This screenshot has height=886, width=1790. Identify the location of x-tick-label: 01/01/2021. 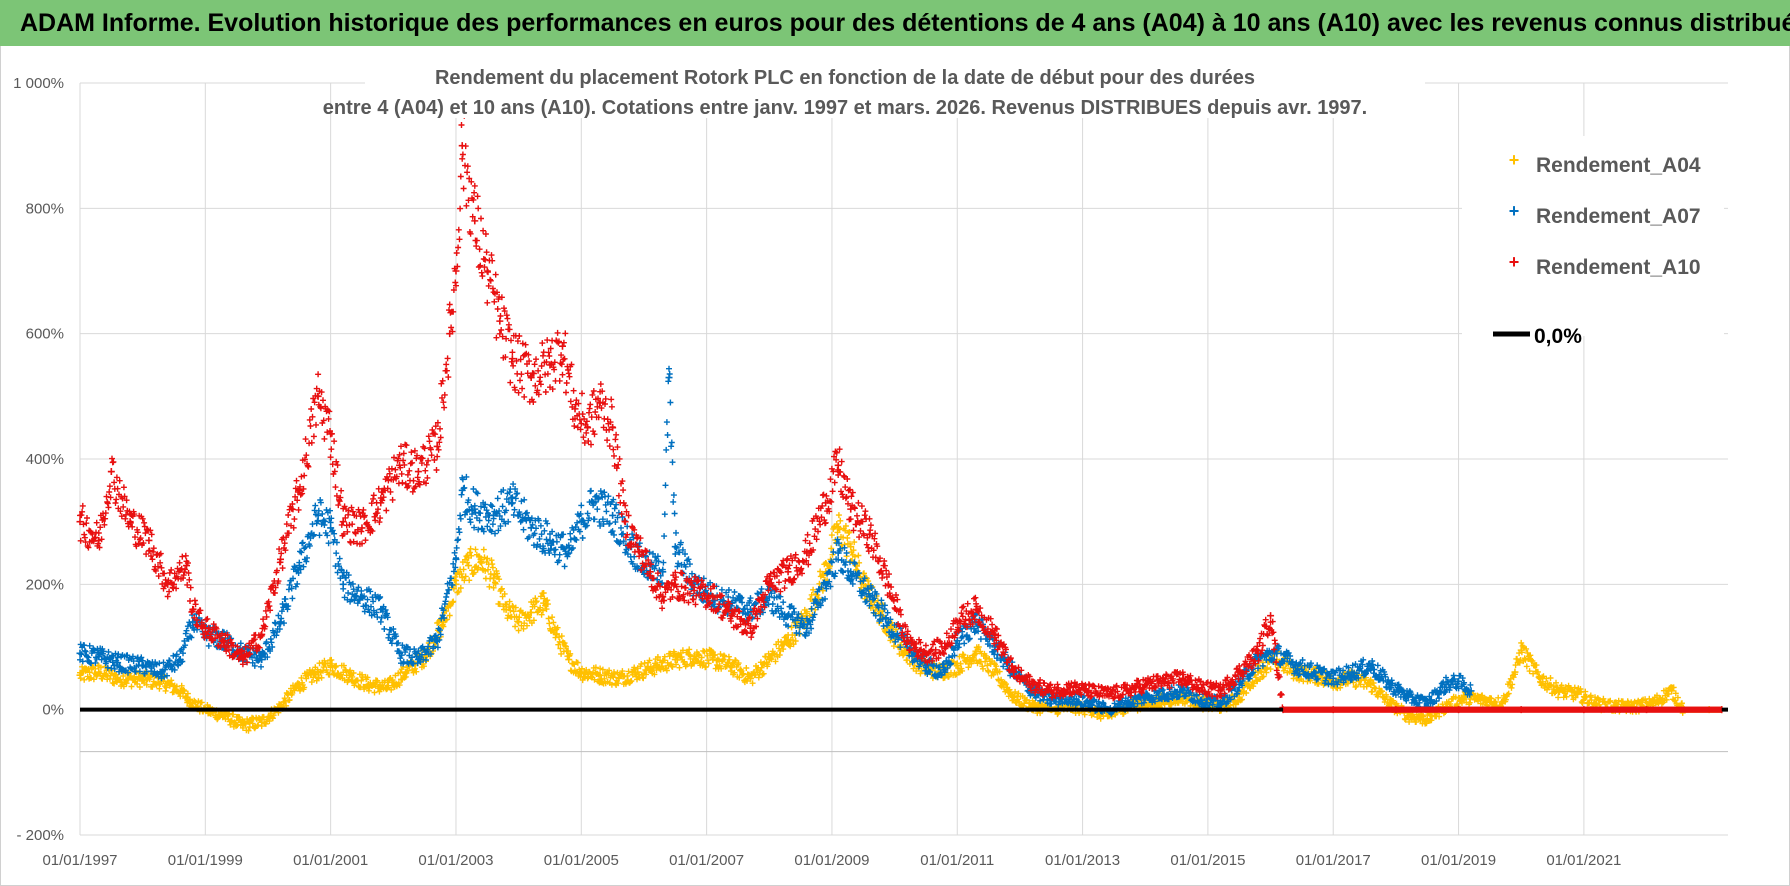
(1583, 860).